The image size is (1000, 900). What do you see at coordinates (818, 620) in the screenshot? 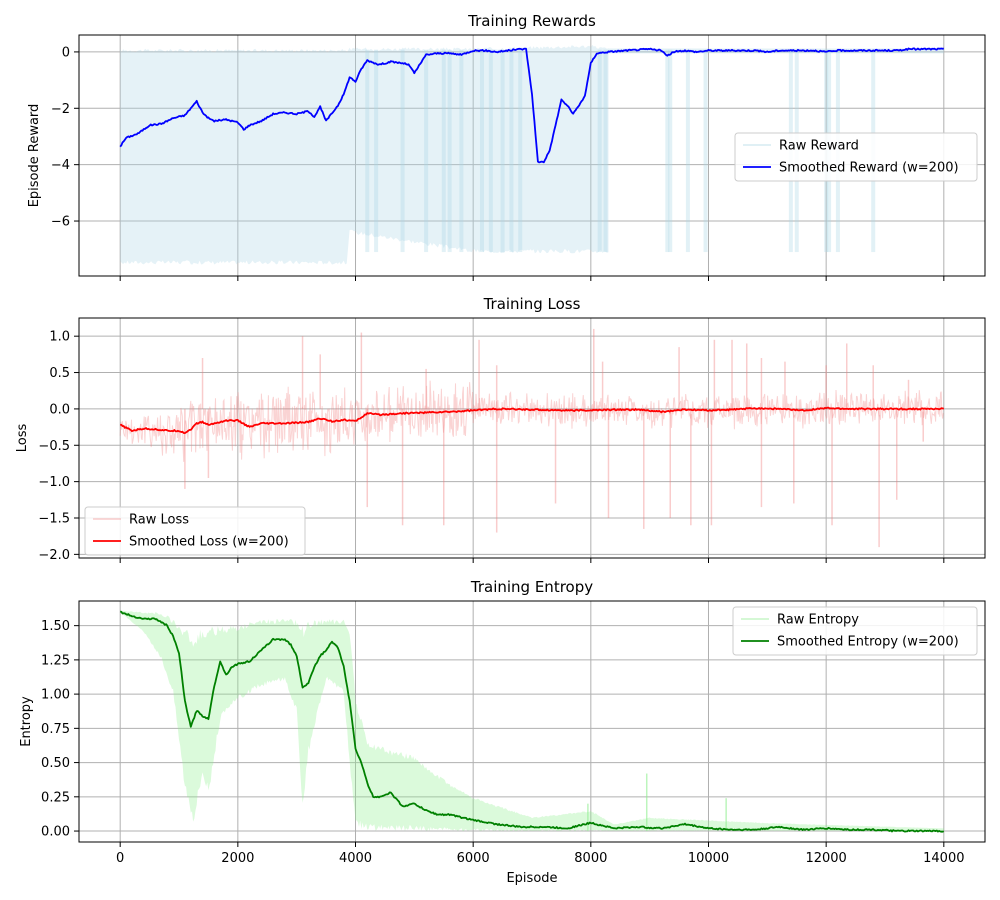
I see `chart-2-legend-label-0: Raw Entropy` at bounding box center [818, 620].